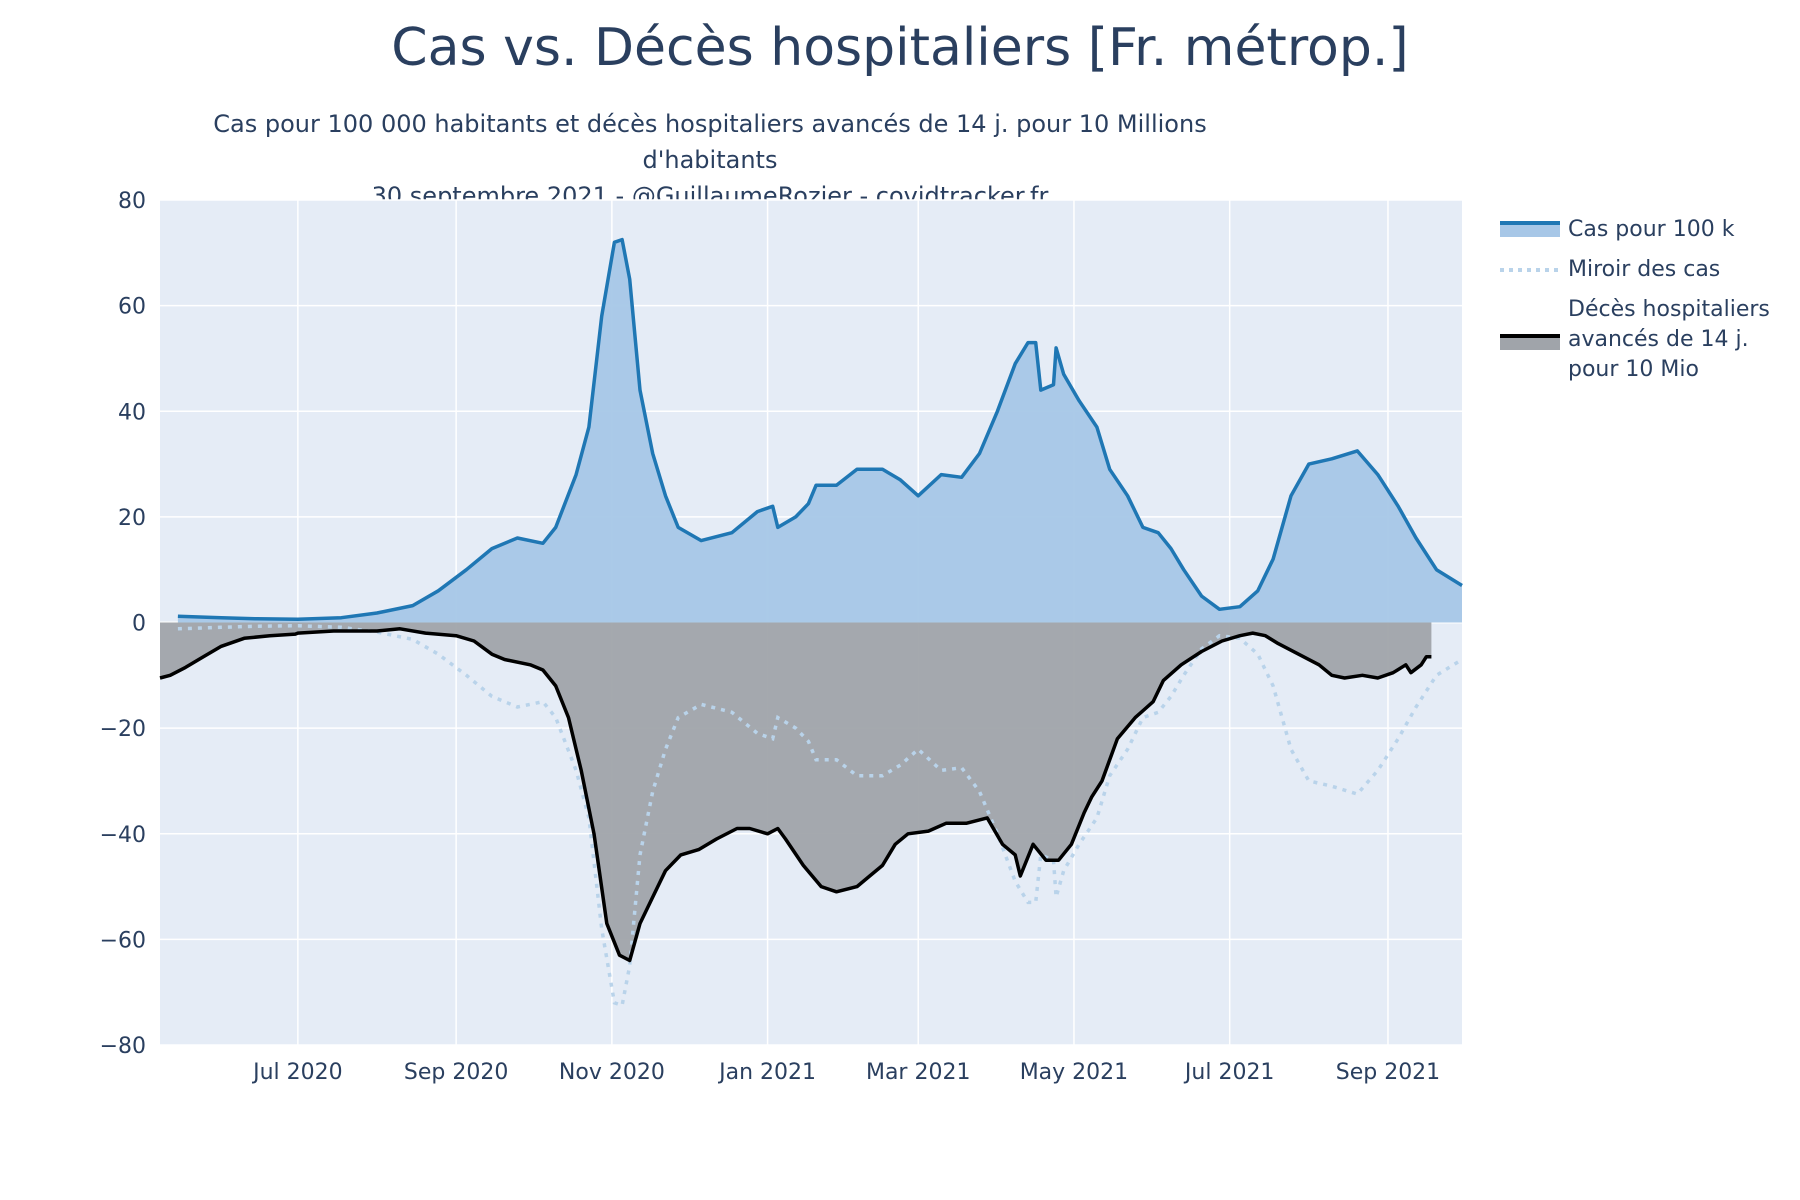  Describe the element at coordinates (1229, 1072) in the screenshot. I see `x-tick-label: Jul 2021` at that location.